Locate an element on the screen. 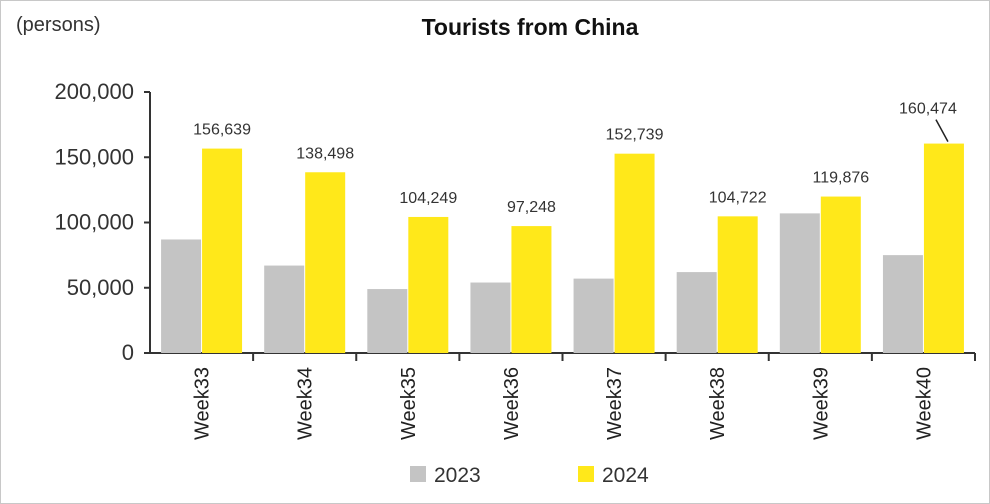  data-label-2024: 119,876 is located at coordinates (840, 178).